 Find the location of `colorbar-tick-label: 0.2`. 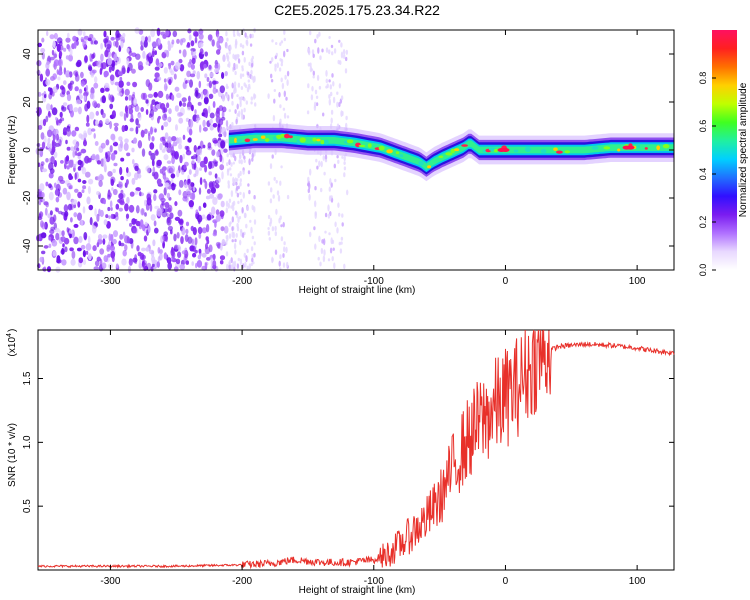

colorbar-tick-label: 0.2 is located at coordinates (703, 222).